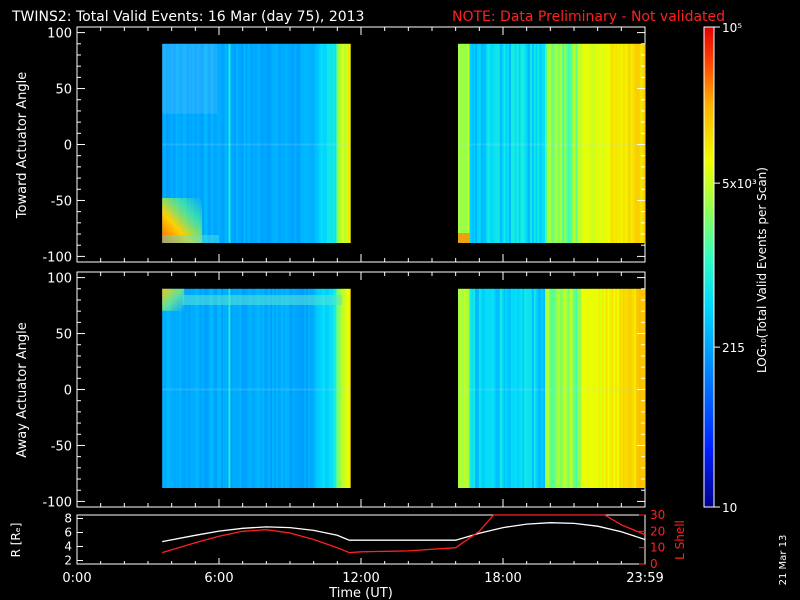 The image size is (800, 600). What do you see at coordinates (709, 267) in the screenshot?
I see `colorbar-scale` at bounding box center [709, 267].